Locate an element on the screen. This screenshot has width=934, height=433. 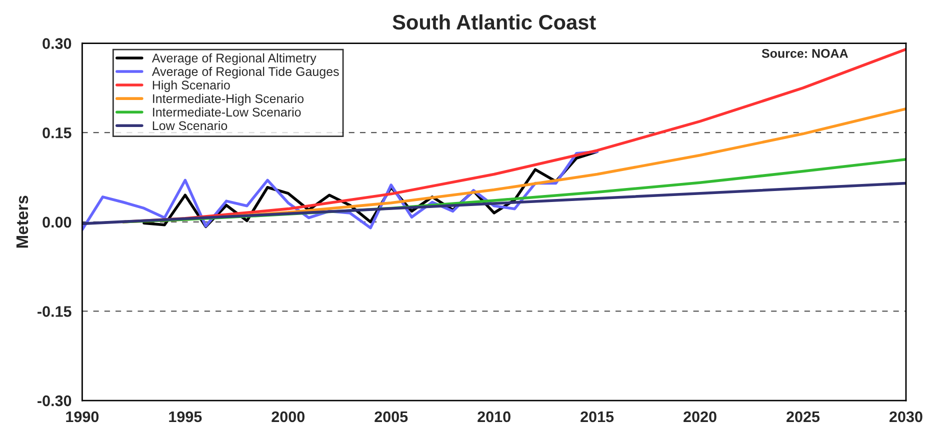
line-series is located at coordinates (494, 204).